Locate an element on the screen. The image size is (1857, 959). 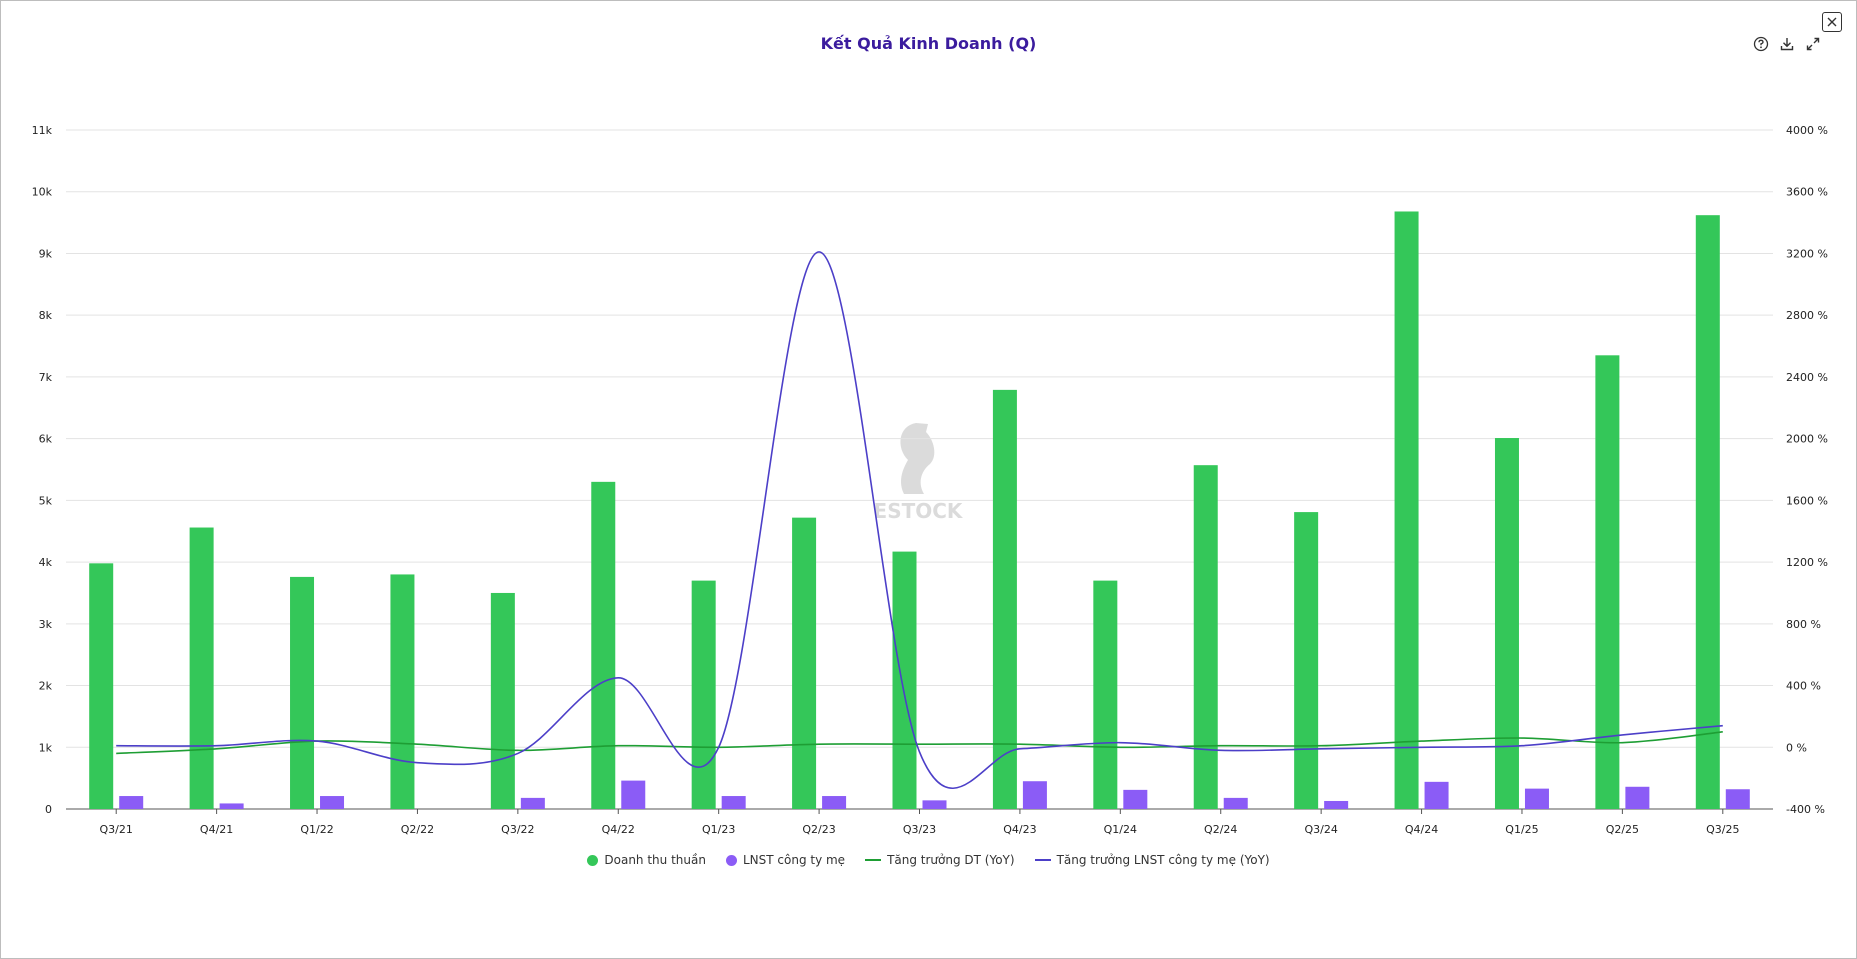
y-right-tick-label: -400 % is located at coordinates (1805, 809).